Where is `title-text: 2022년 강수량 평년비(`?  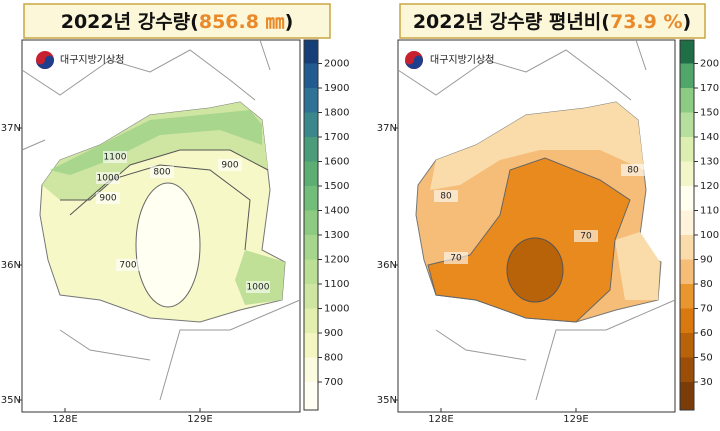 title-text: 2022년 강수량 평년비( is located at coordinates (511, 22).